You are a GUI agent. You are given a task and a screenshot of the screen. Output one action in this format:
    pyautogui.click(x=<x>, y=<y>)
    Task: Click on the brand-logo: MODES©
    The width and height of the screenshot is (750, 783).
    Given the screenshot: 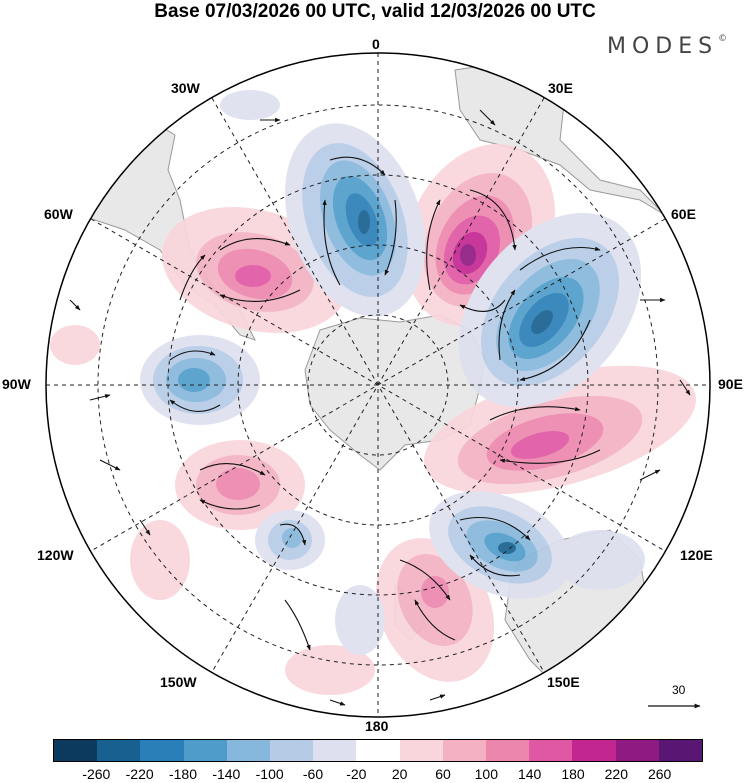 What is the action you would take?
    pyautogui.click(x=667, y=46)
    